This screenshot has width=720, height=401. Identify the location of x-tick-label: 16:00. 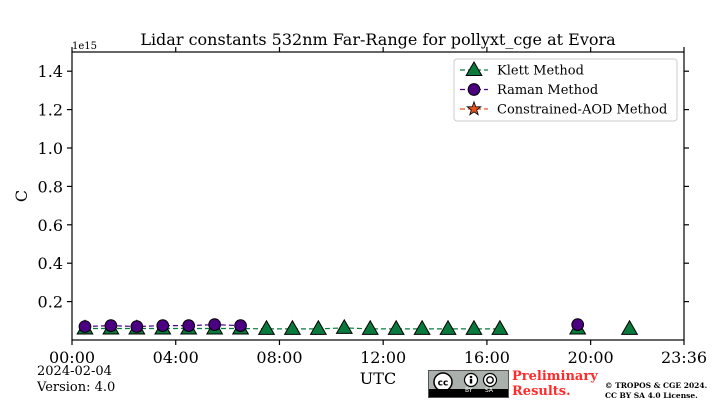
(487, 357).